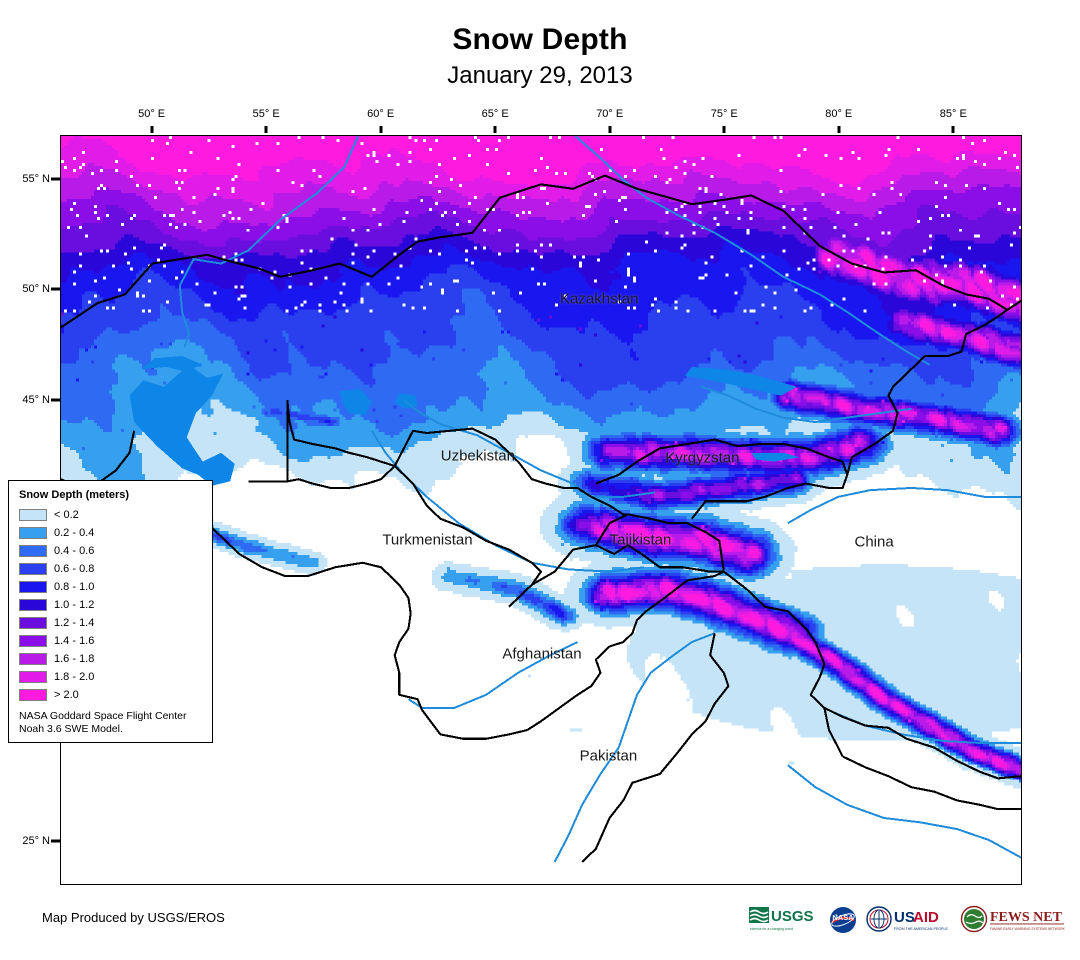 The height and width of the screenshot is (960, 1080). Describe the element at coordinates (74, 587) in the screenshot. I see `legend-label: 0.8 - 1.0` at that location.